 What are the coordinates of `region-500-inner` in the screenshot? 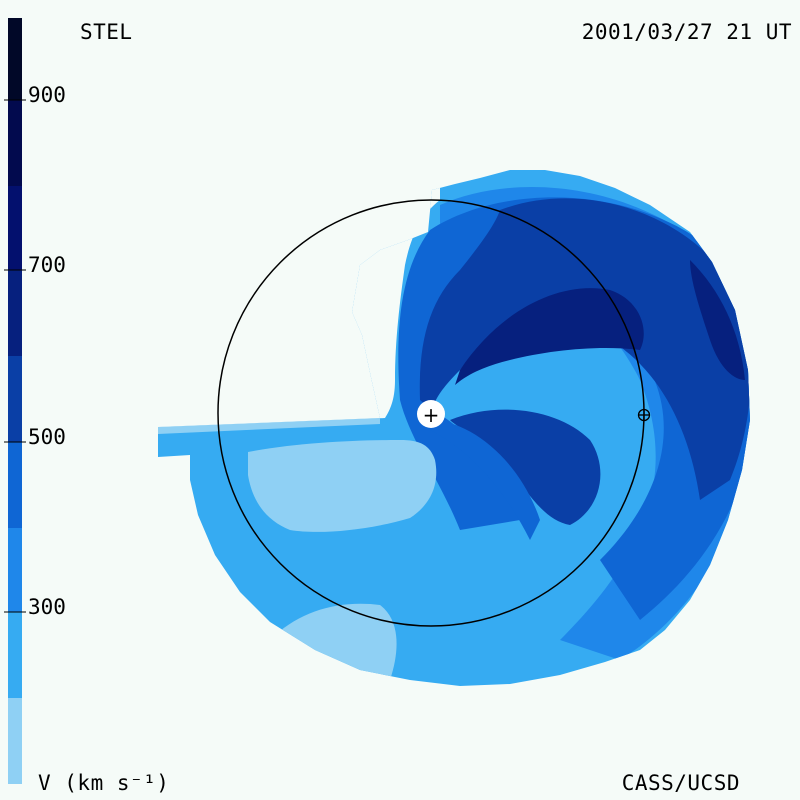 It's located at (525, 467).